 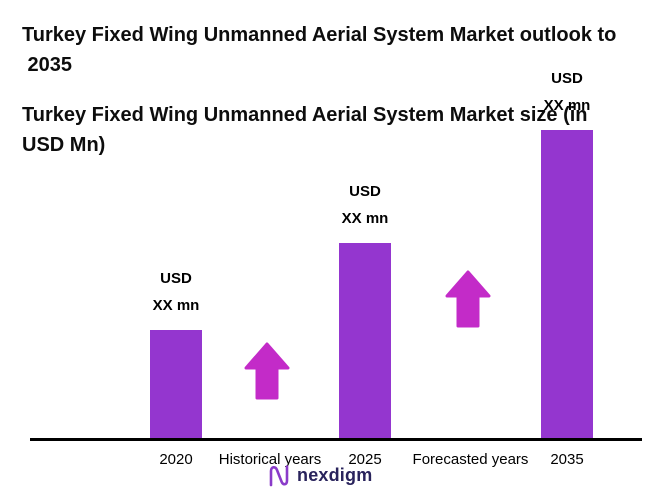 I want to click on bar-group-2025: USD XX mn, so click(x=365, y=308).